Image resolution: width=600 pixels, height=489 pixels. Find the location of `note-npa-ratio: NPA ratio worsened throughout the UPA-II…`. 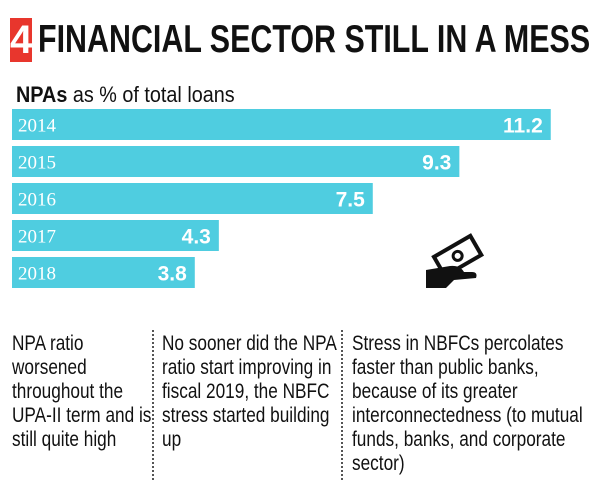

note-npa-ratio: NPA ratio worsened throughout the UPA-II… is located at coordinates (82, 391).